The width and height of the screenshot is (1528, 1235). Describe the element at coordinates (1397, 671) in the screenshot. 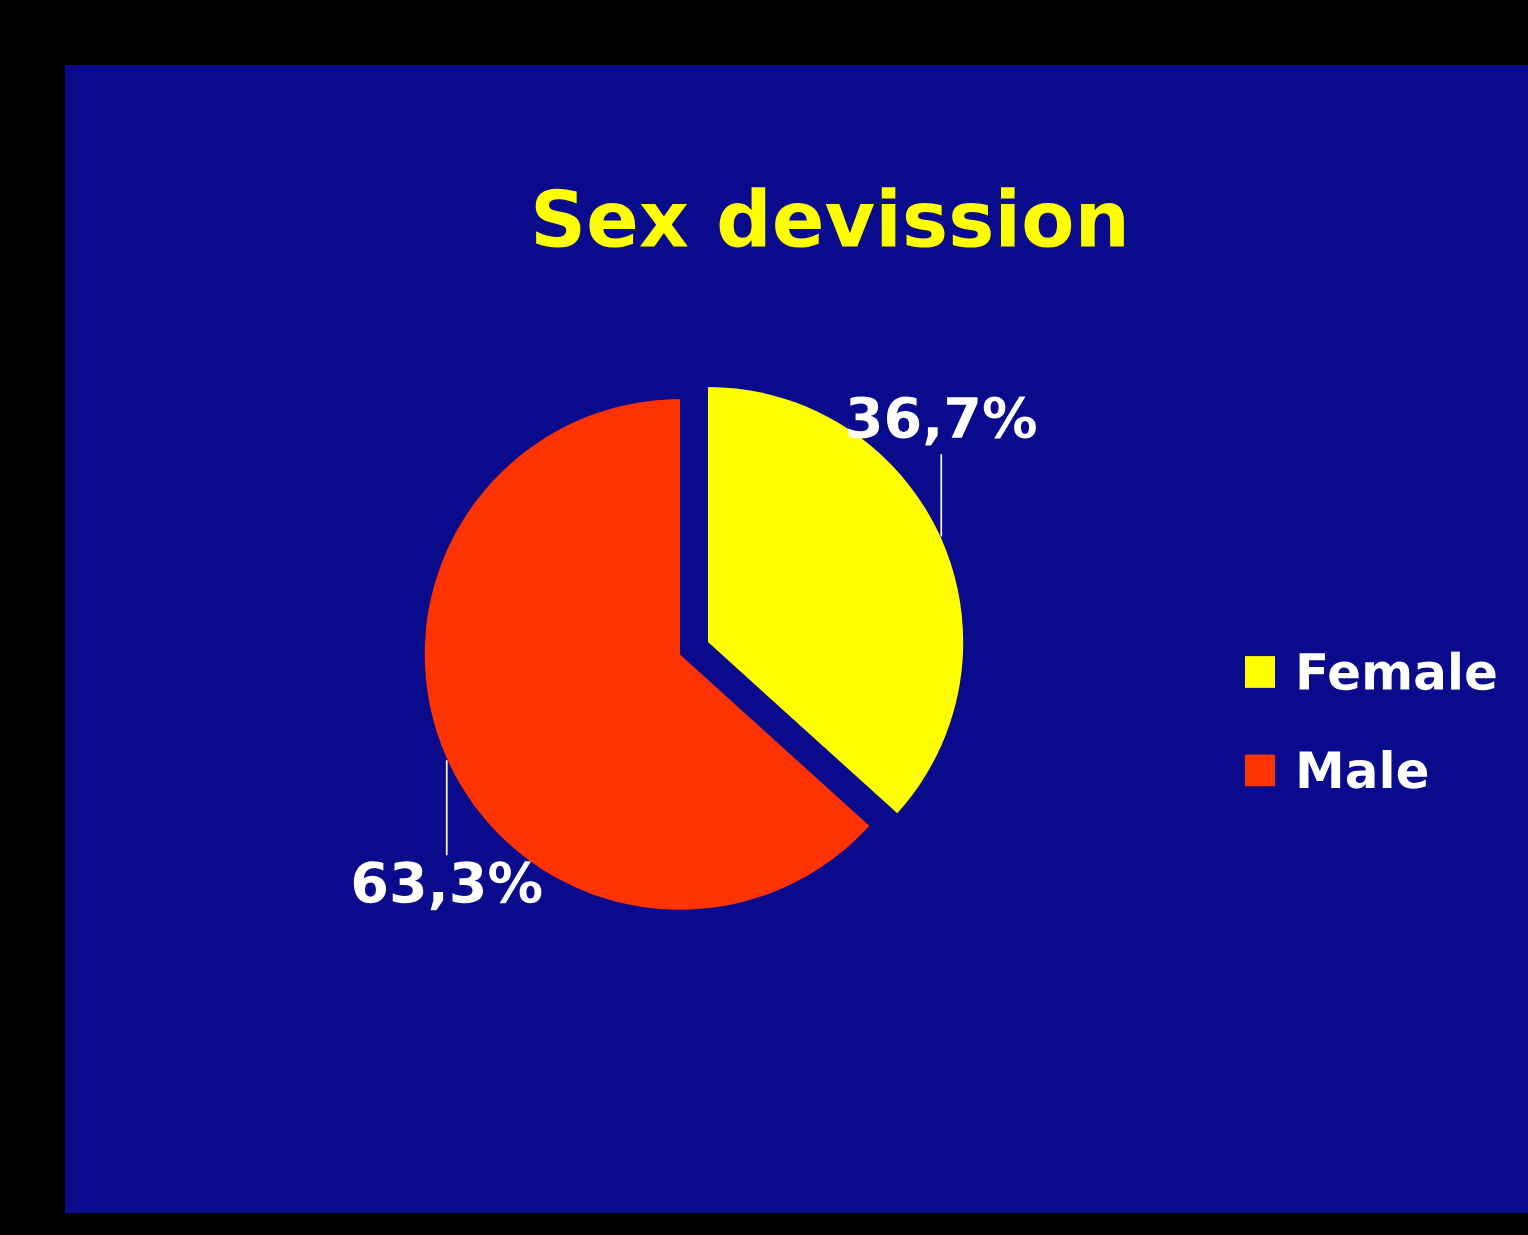

I see `legend-label: Female` at that location.